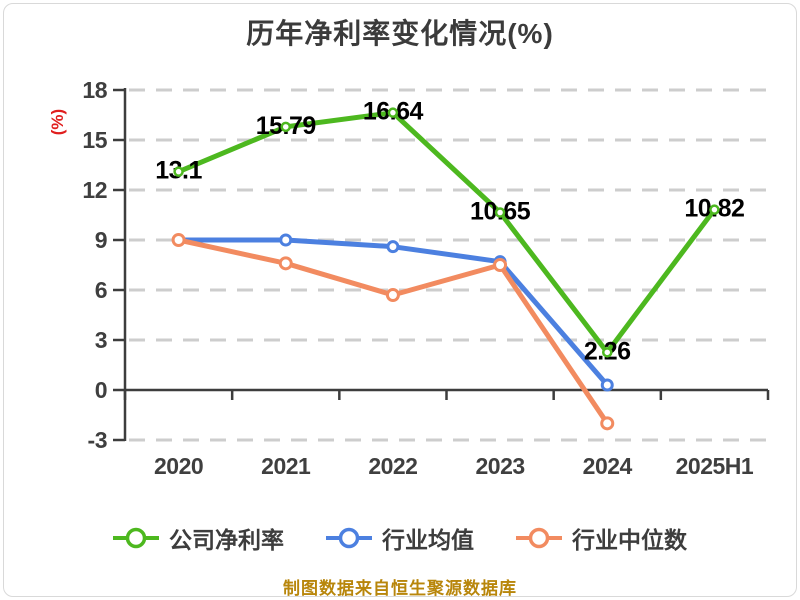 Image resolution: width=800 pixels, height=600 pixels. I want to click on legend-label-2: 行业中位数, so click(629, 540).